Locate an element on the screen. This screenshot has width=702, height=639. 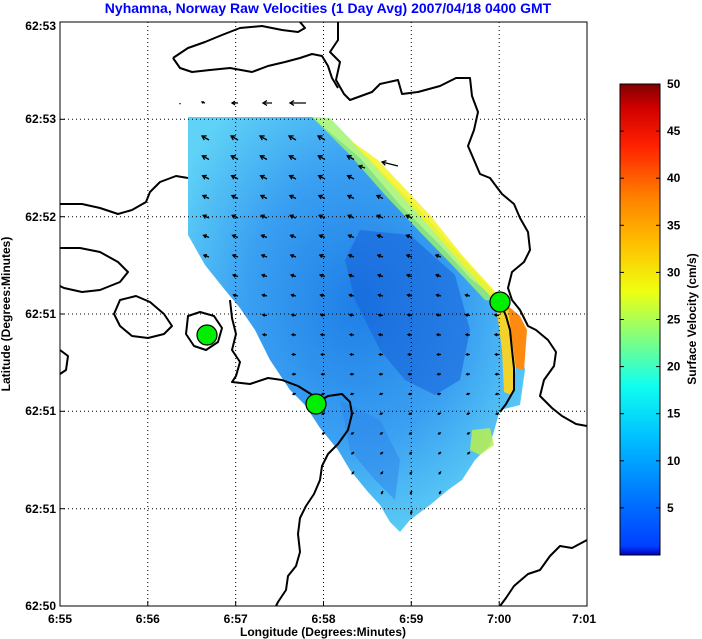
colorbar-tick-label: 15 is located at coordinates (674, 414).